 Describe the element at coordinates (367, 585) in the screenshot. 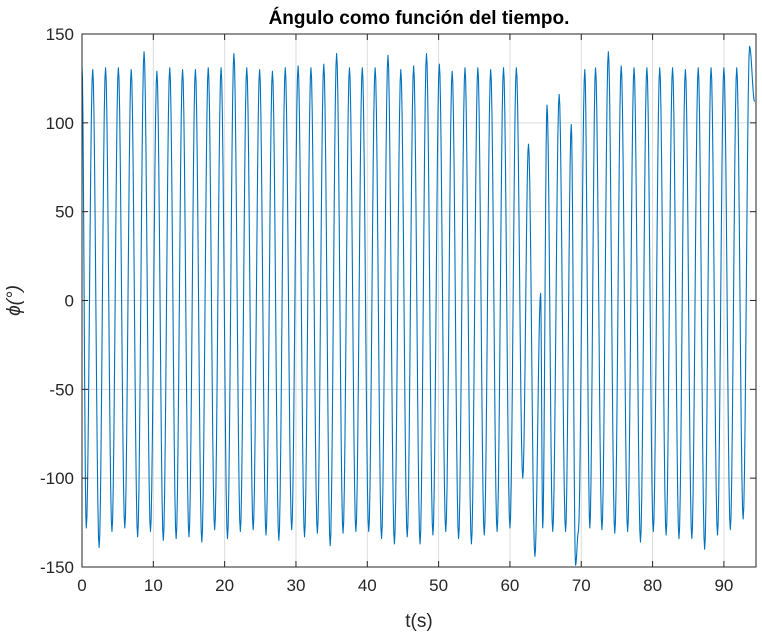

I see `x-tick-label: 40` at that location.